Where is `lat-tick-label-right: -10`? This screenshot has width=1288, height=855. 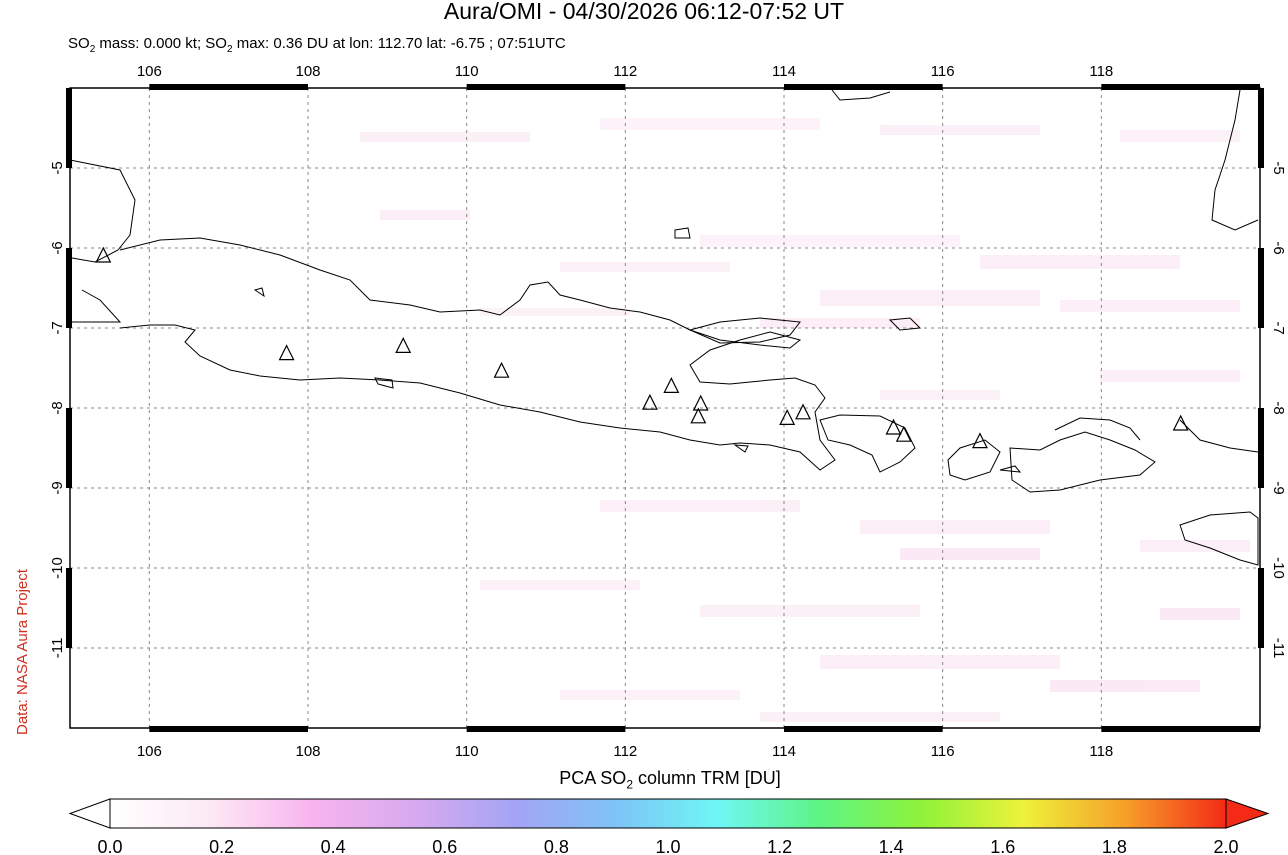 lat-tick-label-right: -10 is located at coordinates (1278, 568).